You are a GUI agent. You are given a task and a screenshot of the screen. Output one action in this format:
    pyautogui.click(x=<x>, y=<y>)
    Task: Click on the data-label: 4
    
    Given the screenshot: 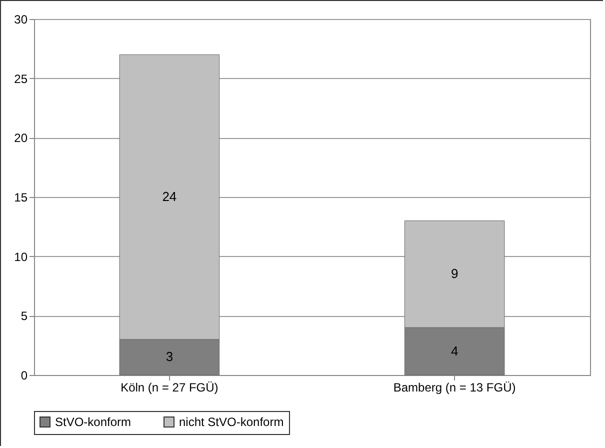 What is the action you would take?
    pyautogui.click(x=454, y=350)
    